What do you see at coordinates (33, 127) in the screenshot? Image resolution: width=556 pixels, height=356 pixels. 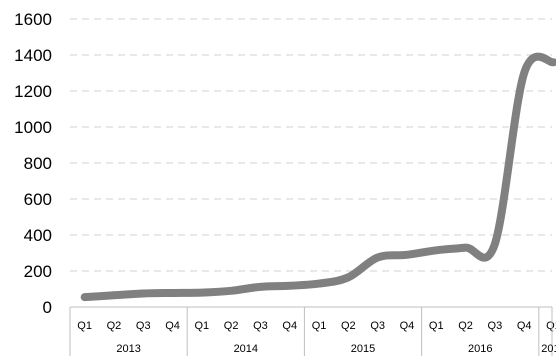 I see `y-tick-label-1000: 1000` at bounding box center [33, 127].